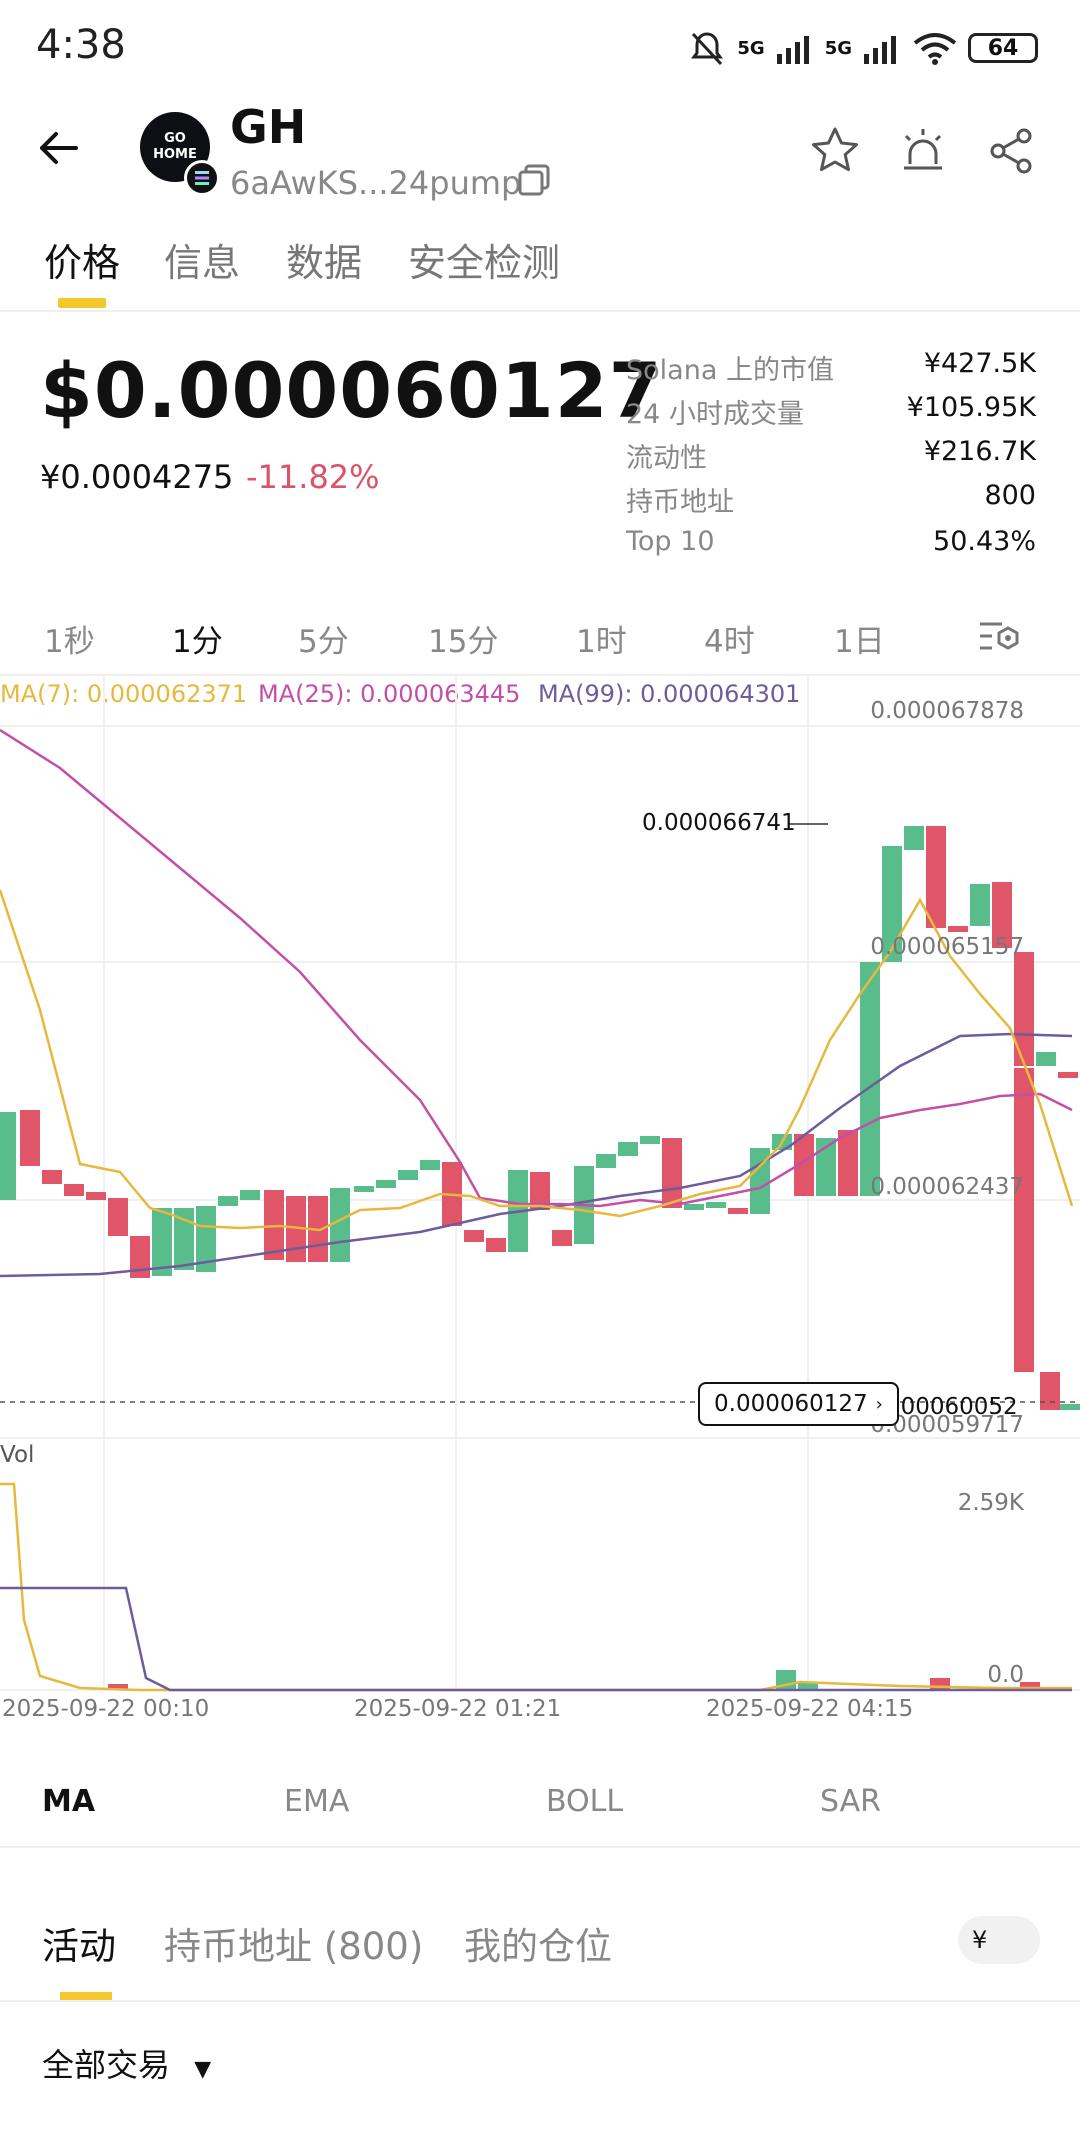  What do you see at coordinates (323, 642) in the screenshot?
I see `interval-5m: 5分` at bounding box center [323, 642].